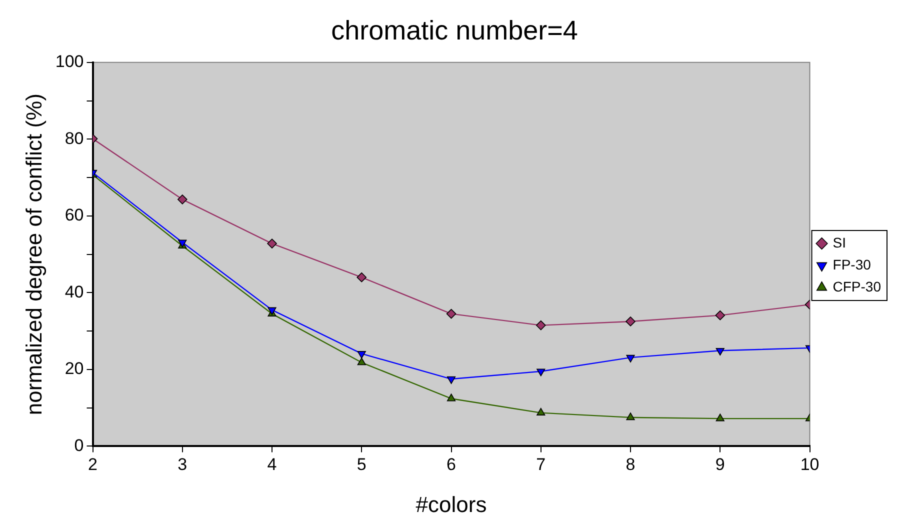  I want to click on x-tick-label: 4, so click(272, 464).